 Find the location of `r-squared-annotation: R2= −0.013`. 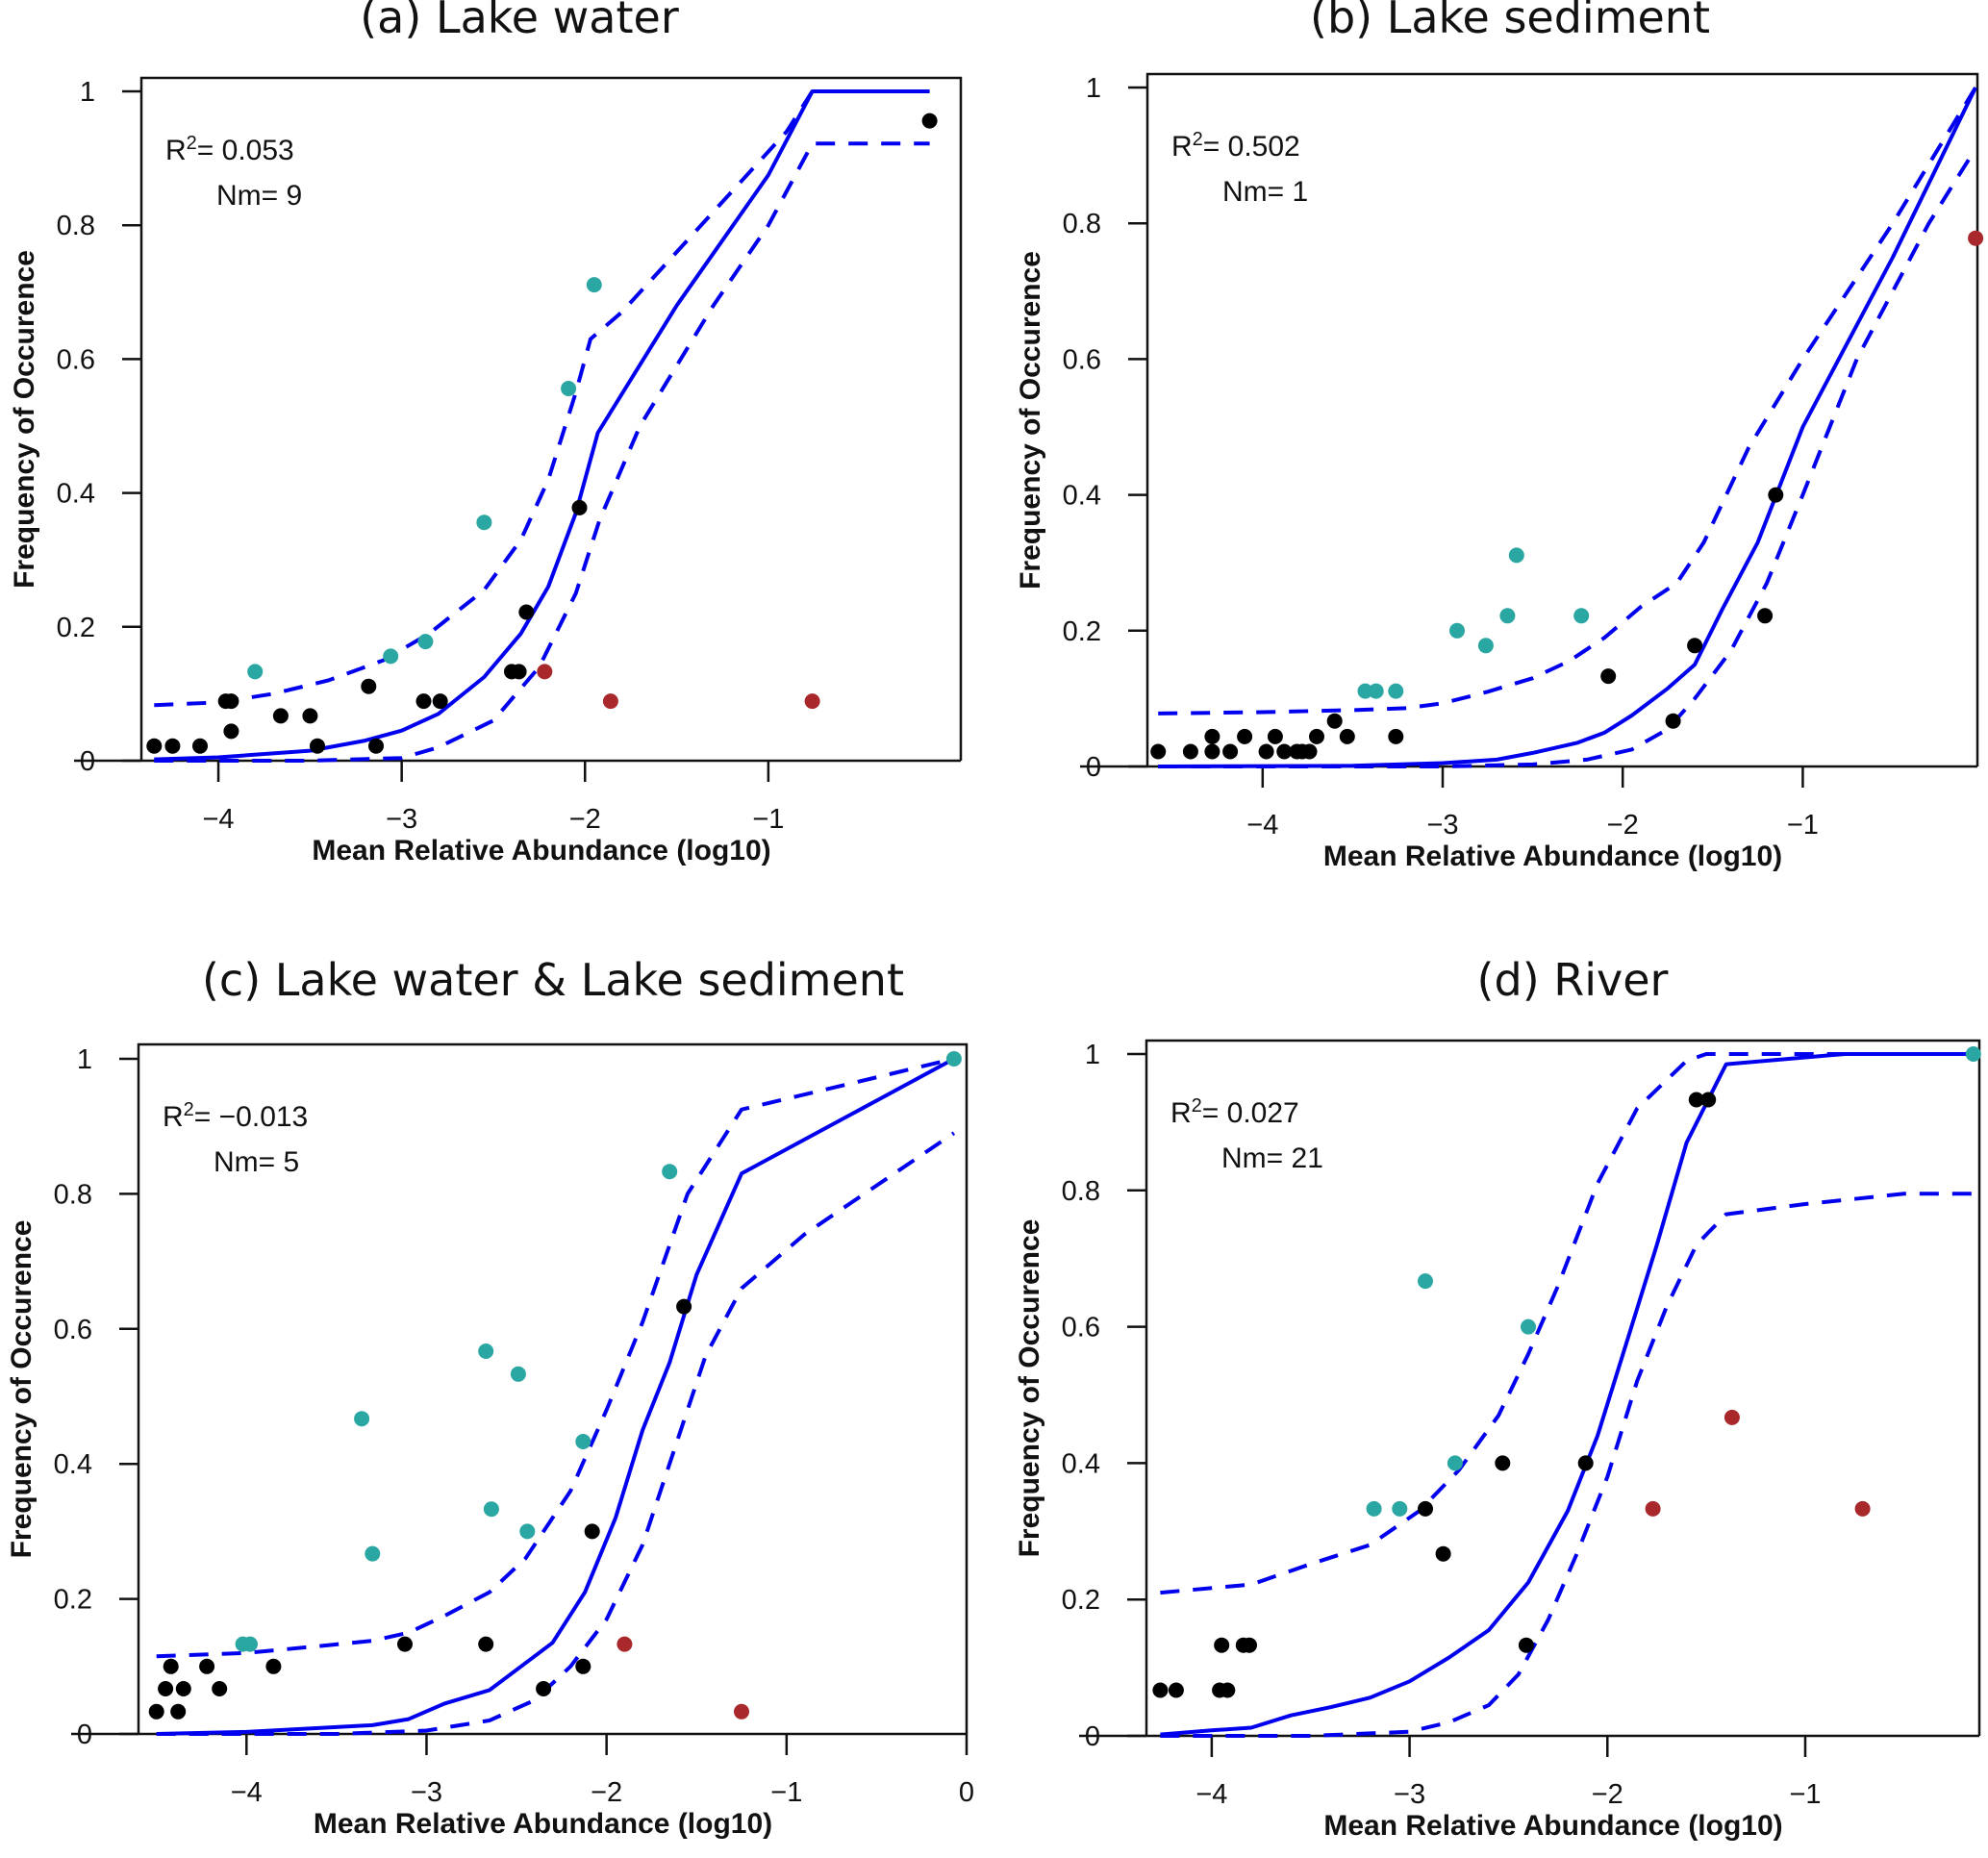

r-squared-annotation: R2= −0.013 is located at coordinates (235, 1116).